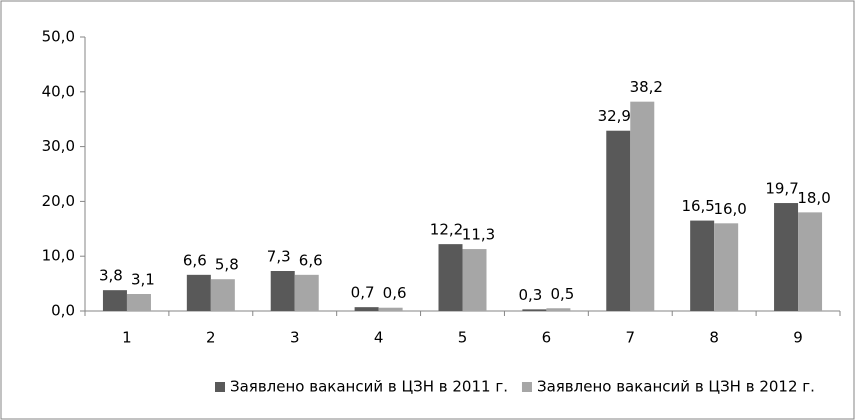  What do you see at coordinates (631, 338) in the screenshot?
I see `x-tick-label: 7` at bounding box center [631, 338].